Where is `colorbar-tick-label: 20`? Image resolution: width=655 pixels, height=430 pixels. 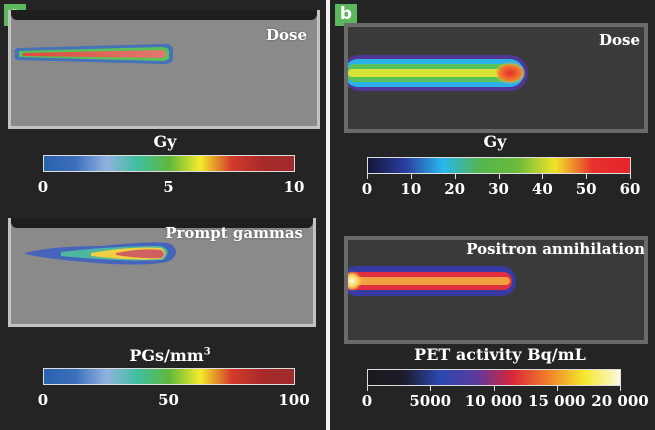
colorbar-tick-label: 20 is located at coordinates (455, 189).